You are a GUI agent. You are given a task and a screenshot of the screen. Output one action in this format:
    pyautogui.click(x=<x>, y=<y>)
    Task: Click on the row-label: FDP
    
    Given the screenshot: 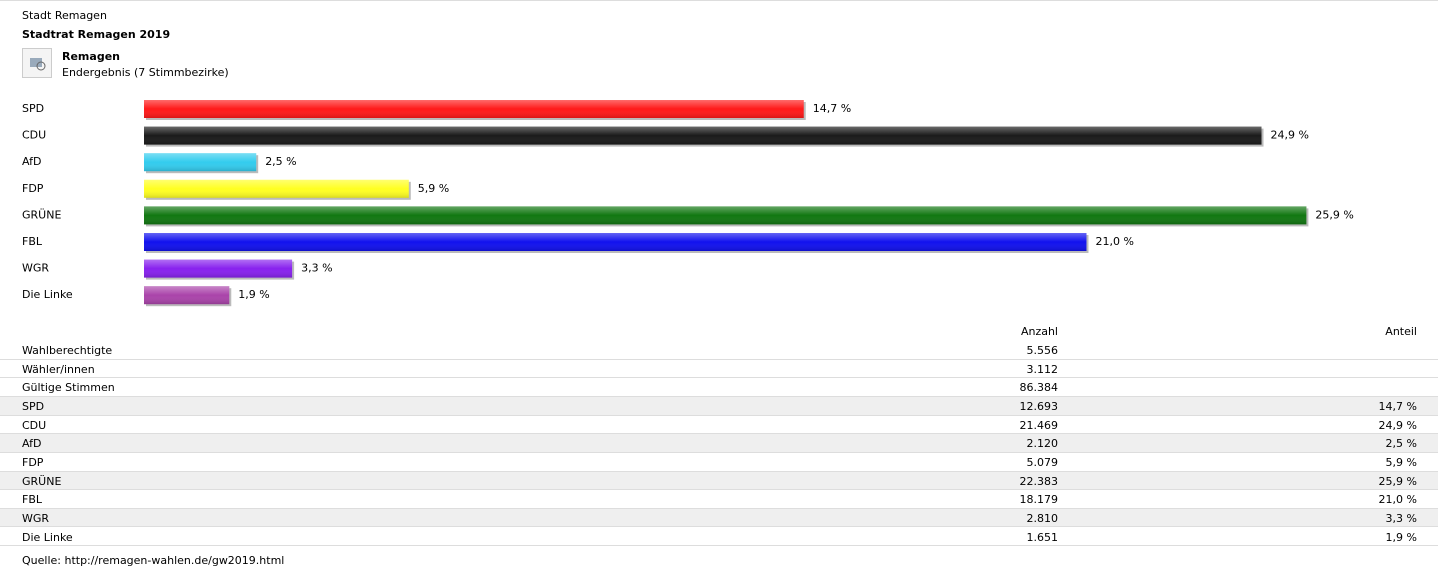 What is the action you would take?
    pyautogui.click(x=33, y=462)
    